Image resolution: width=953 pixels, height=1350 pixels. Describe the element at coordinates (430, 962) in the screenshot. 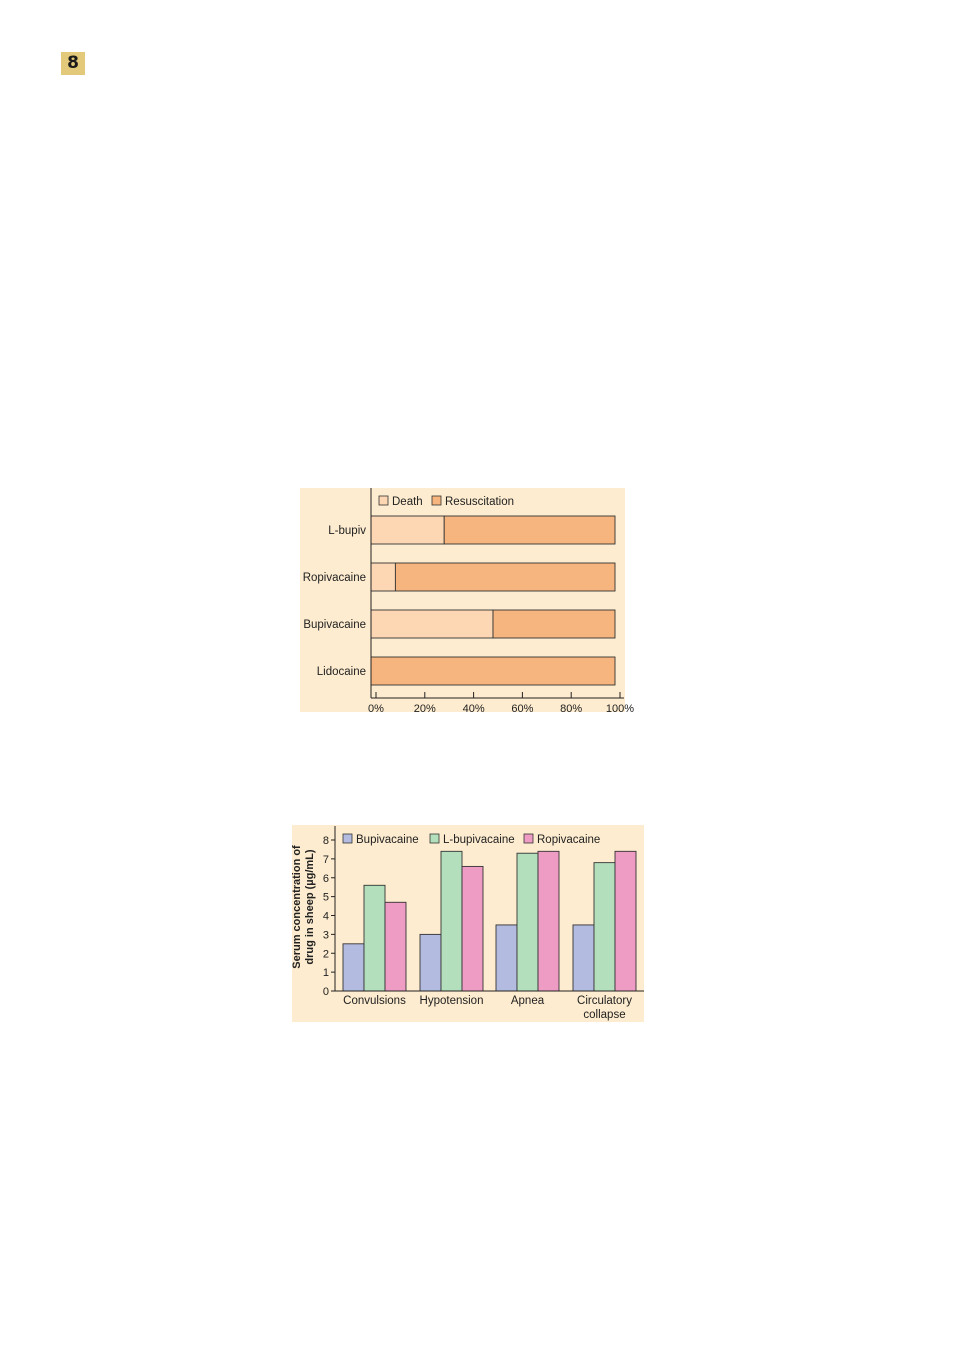

I see `bar-bupivacaine-hypotension` at that location.